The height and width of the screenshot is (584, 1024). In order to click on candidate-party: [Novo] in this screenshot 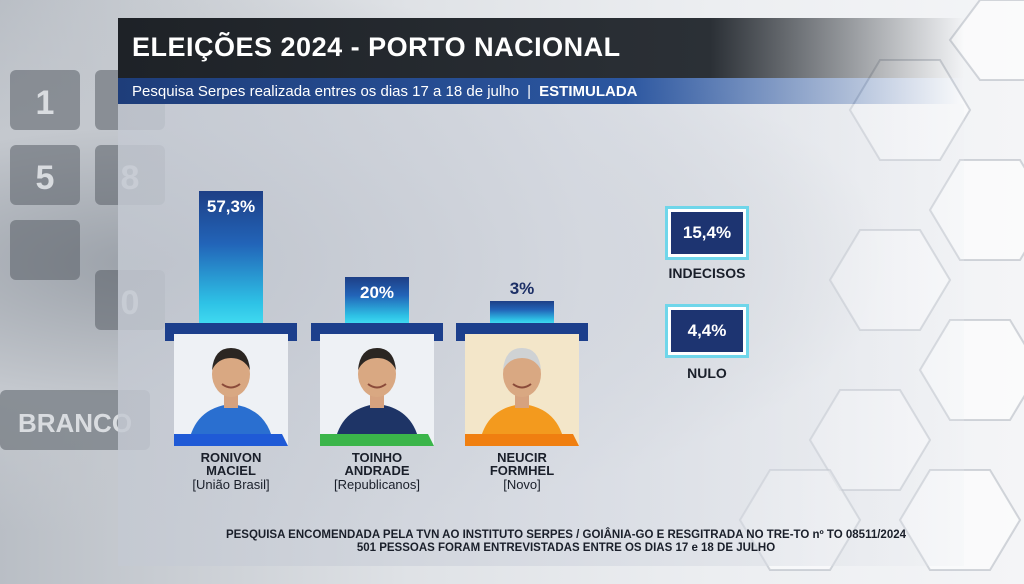, I will do `click(522, 484)`.